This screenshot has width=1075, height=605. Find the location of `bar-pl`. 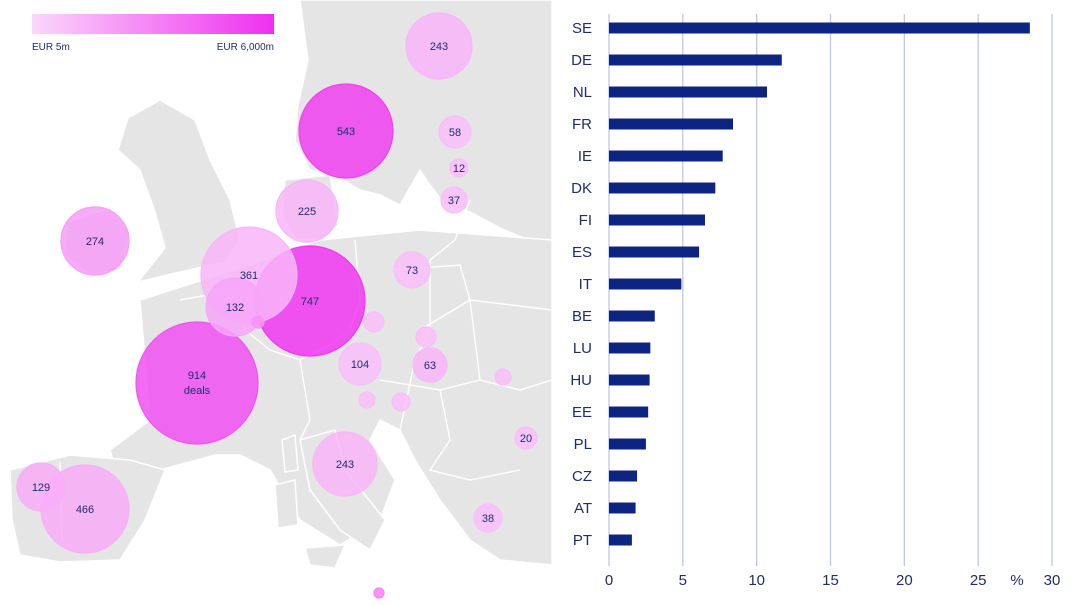

bar-pl is located at coordinates (627, 444).